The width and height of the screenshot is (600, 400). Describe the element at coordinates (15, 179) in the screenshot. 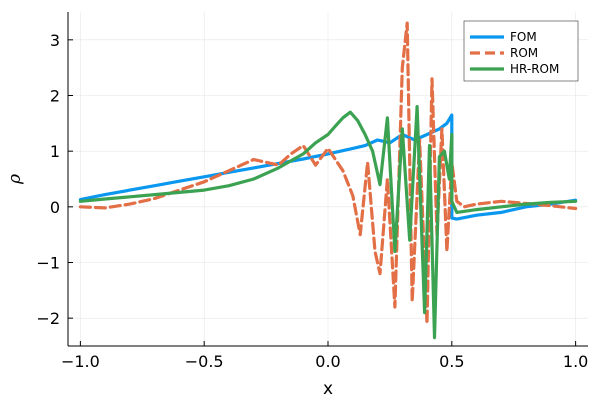

I see `y-axis-label: ρ` at that location.